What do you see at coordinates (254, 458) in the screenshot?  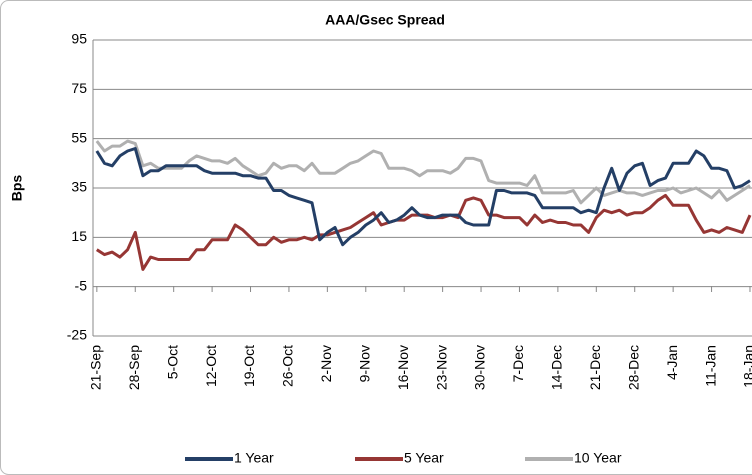 I see `legend-label: 1 Year` at bounding box center [254, 458].